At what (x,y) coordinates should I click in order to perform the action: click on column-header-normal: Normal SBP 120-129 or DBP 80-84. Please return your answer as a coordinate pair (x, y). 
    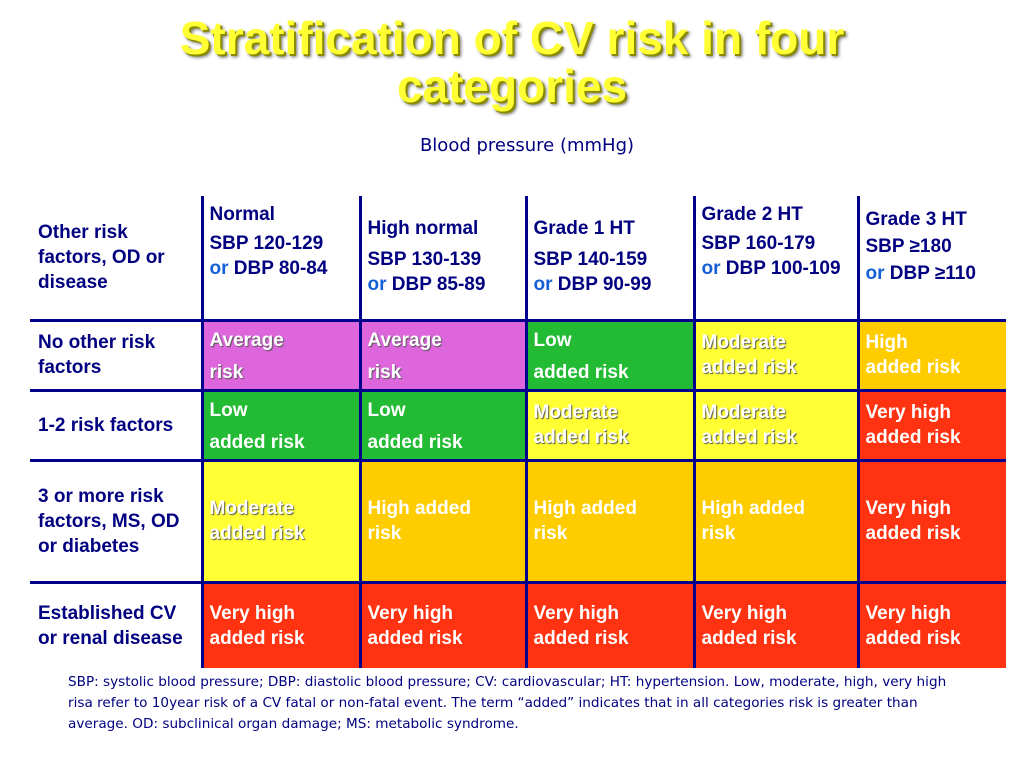
    Looking at the image, I should click on (280, 258).